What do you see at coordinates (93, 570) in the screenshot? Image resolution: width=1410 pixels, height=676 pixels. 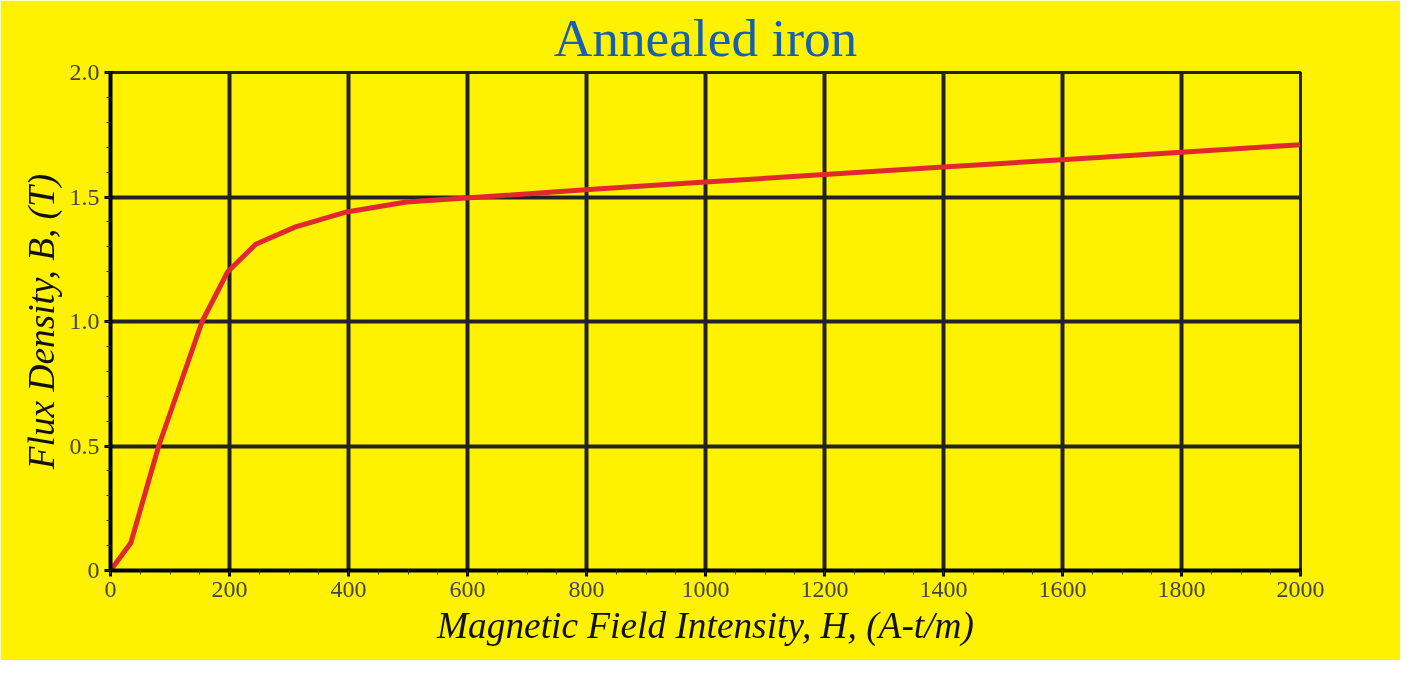 I see `y-tick-label: 0` at bounding box center [93, 570].